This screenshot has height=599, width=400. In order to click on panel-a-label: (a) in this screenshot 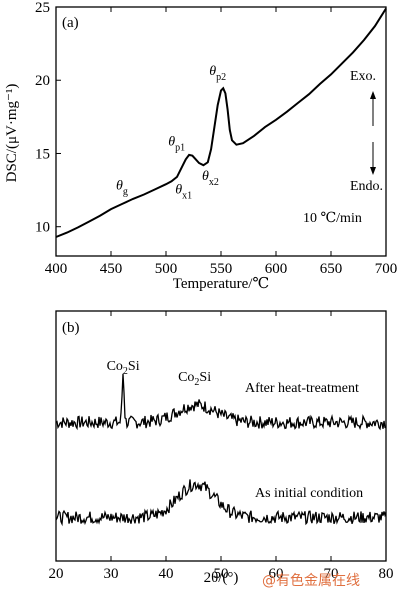, I will do `click(70, 23)`.